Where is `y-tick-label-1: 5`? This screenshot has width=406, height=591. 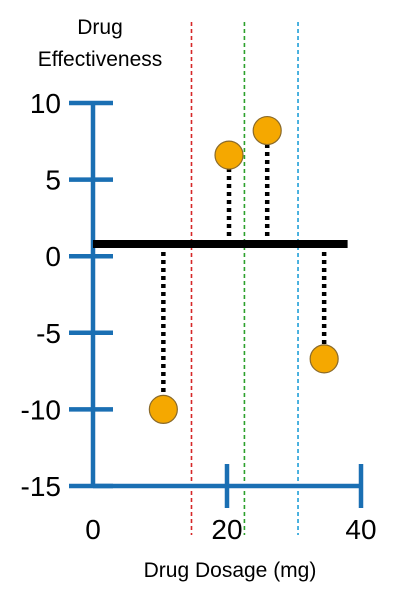 y-tick-label-1: 5 is located at coordinates (53, 180).